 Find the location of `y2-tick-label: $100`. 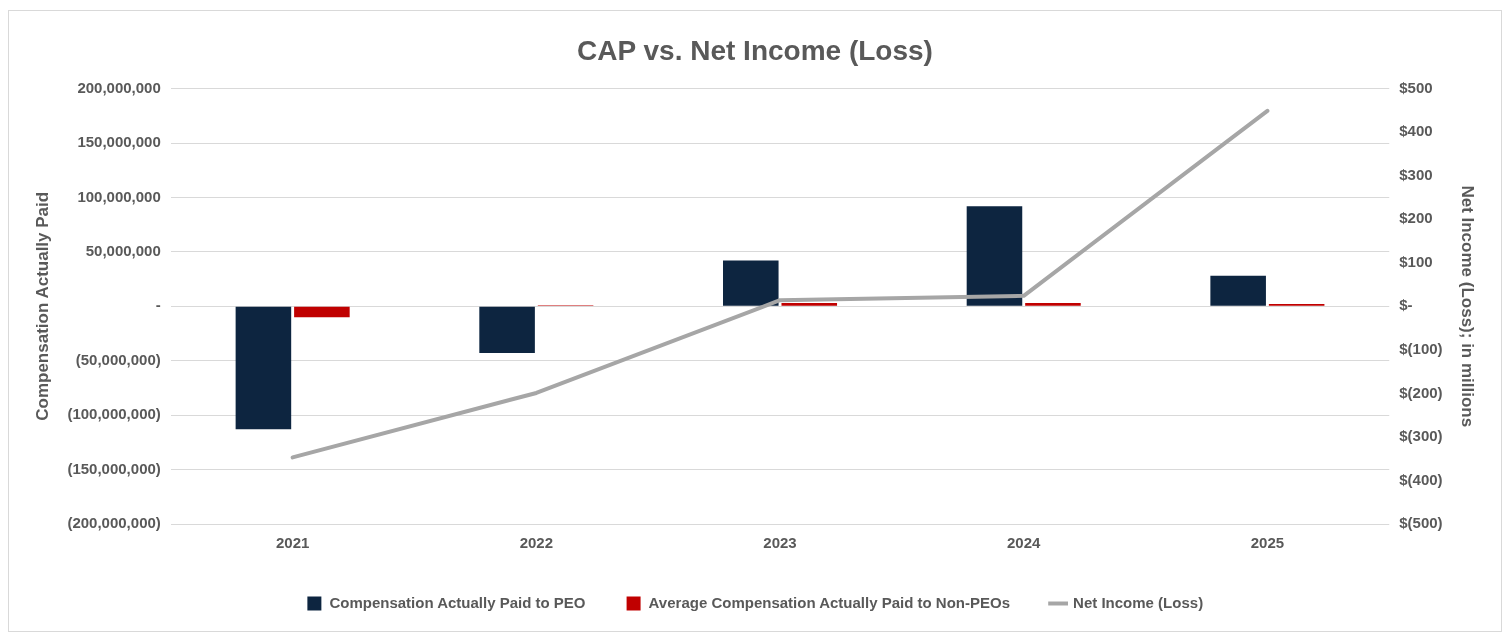

y2-tick-label: $100 is located at coordinates (1416, 261).